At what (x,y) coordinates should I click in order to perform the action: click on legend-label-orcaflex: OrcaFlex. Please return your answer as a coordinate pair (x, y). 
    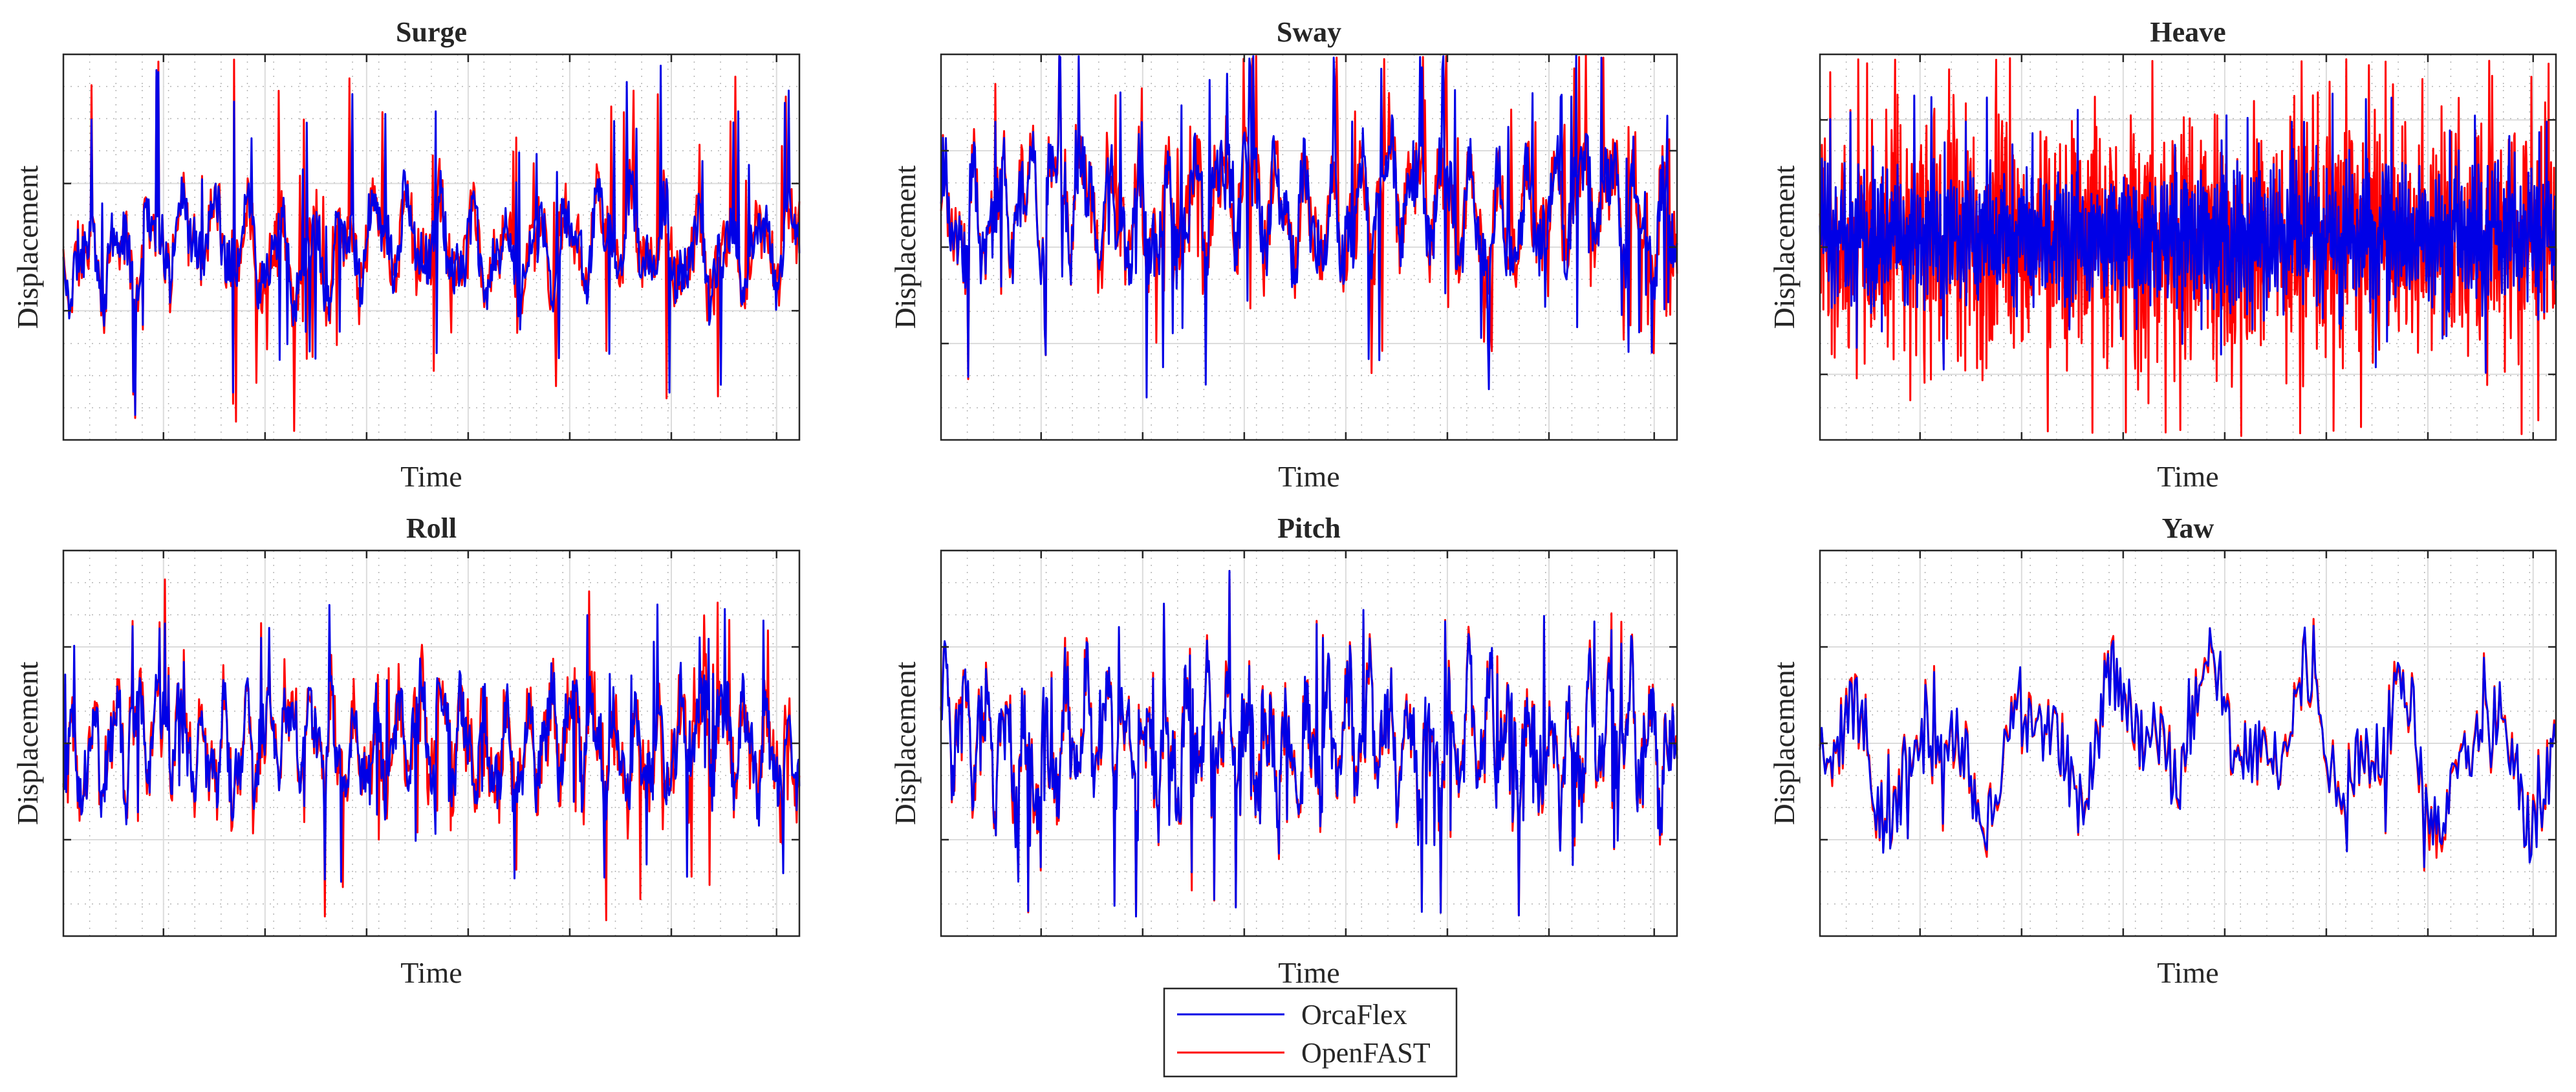
    Looking at the image, I should click on (1354, 1015).